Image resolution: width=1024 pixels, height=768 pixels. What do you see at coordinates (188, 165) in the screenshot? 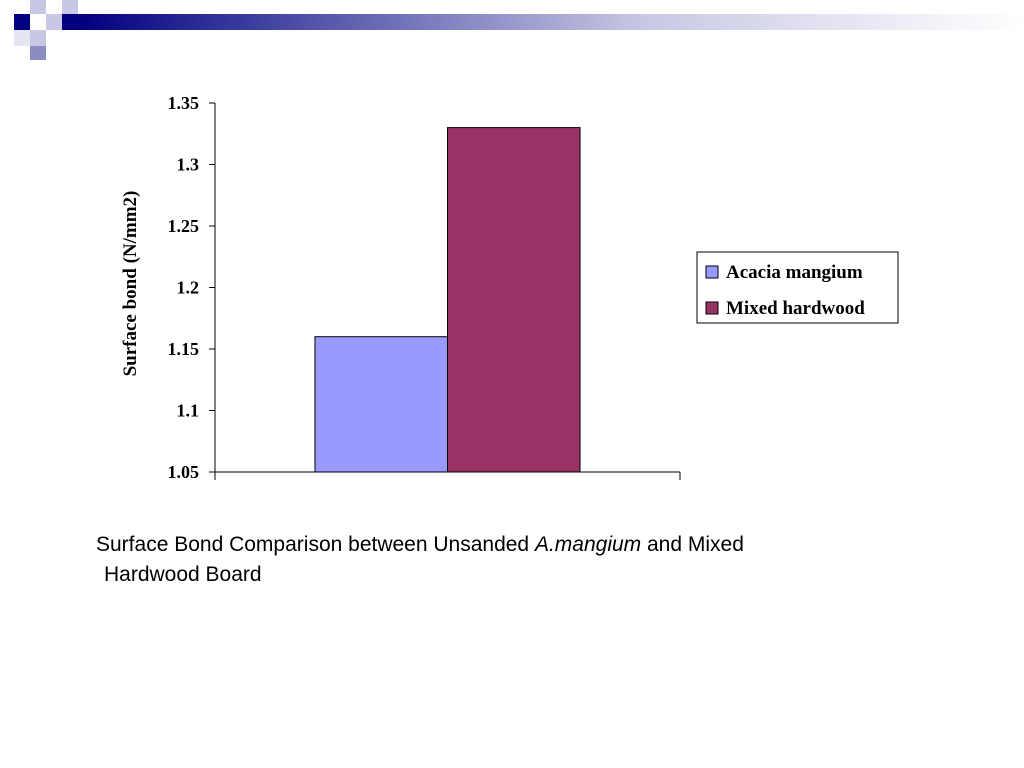
I see `y-tick-label: 1.3` at bounding box center [188, 165].